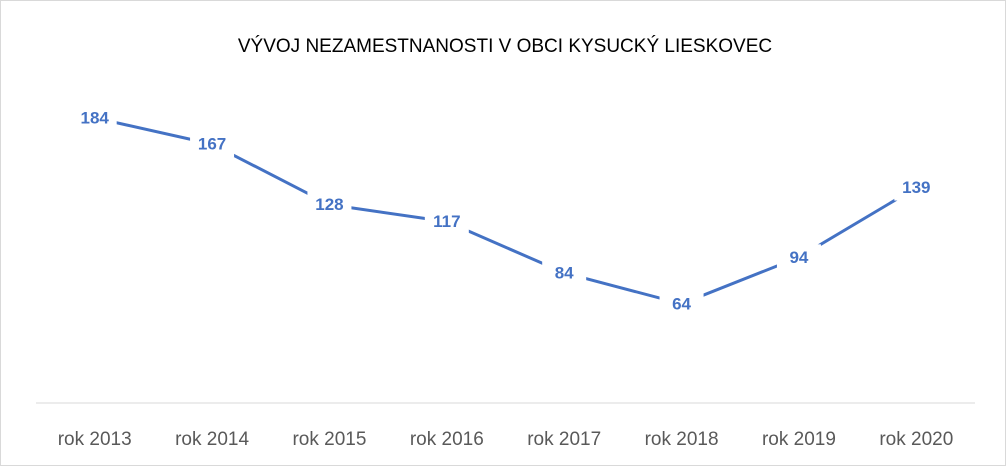 The image size is (1006, 466). I want to click on data-label: 84, so click(564, 272).